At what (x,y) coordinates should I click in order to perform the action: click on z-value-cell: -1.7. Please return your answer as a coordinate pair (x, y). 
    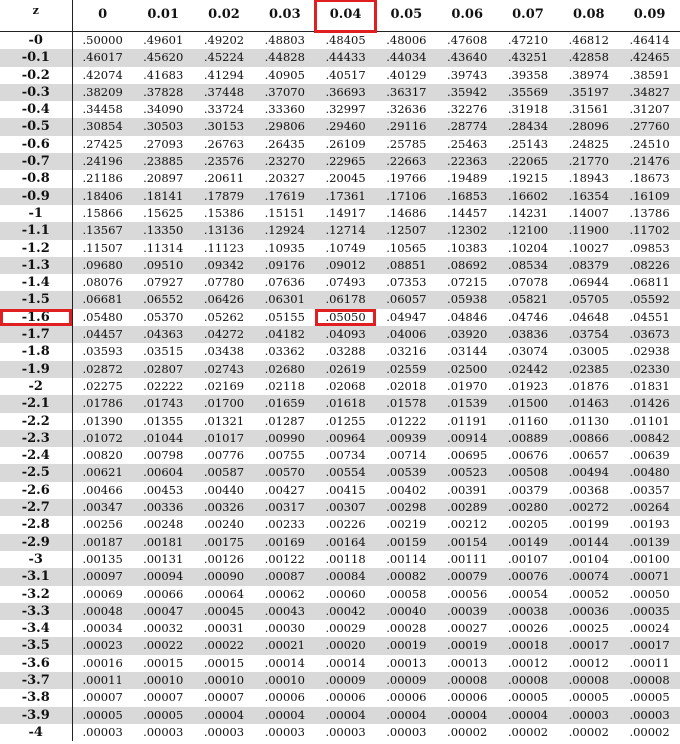
    Looking at the image, I should click on (36, 335).